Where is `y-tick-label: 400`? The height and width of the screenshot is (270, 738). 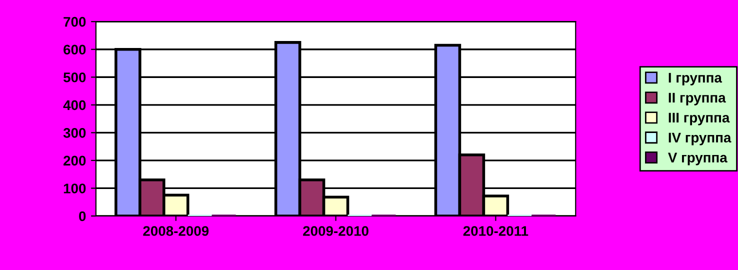
y-tick-label: 400 is located at coordinates (74, 105).